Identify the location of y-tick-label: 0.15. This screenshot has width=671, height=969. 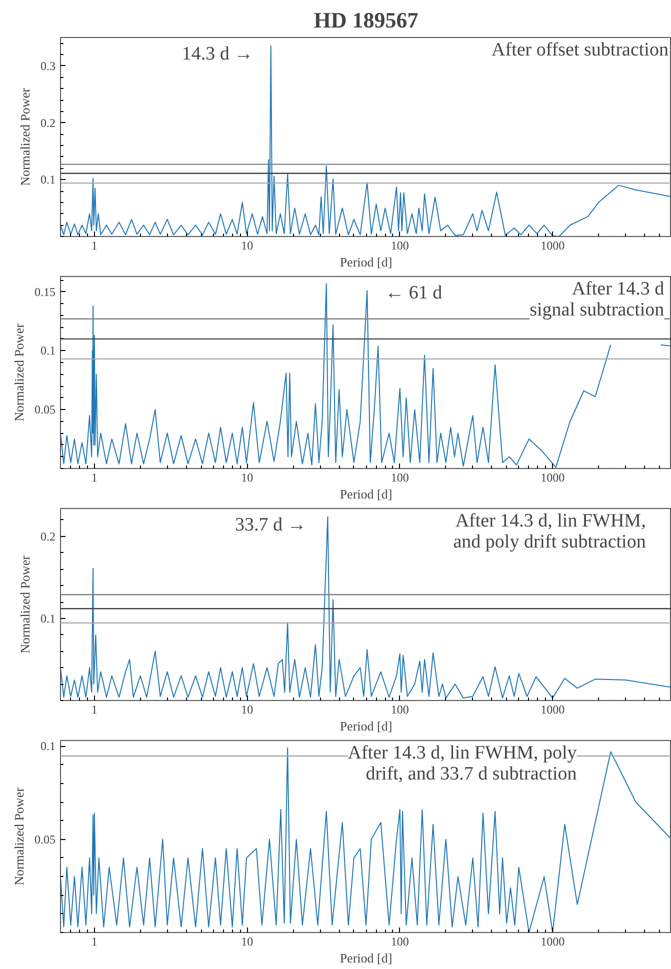
(45, 291).